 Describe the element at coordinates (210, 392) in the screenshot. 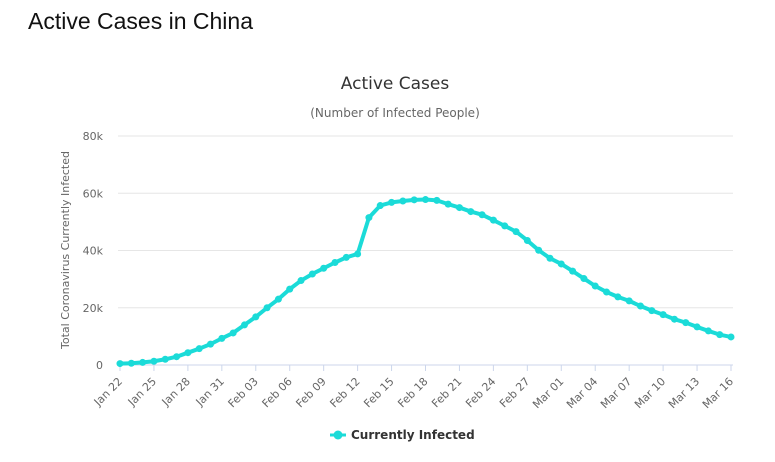

I see `x-tick-label: Jan 31` at that location.